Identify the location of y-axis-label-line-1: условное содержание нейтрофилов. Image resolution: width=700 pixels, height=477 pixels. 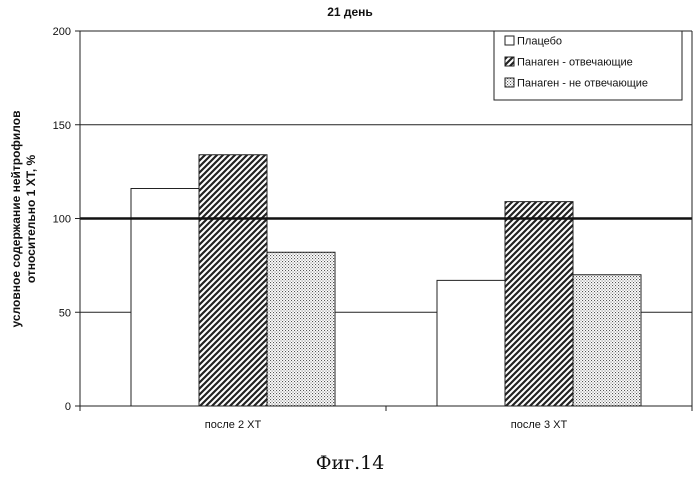
(16, 219).